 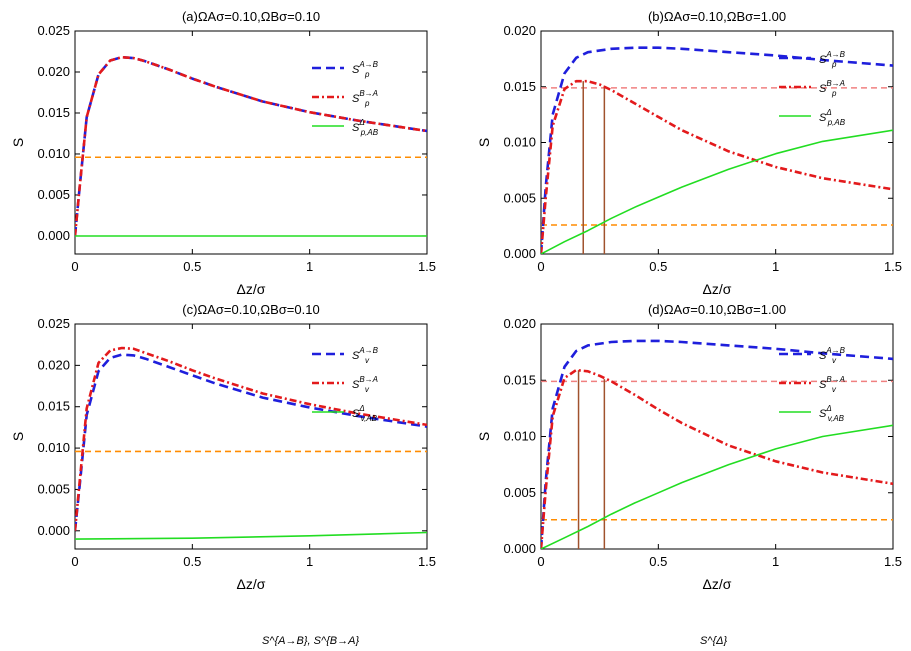 What do you see at coordinates (714, 640) in the screenshot?
I see `caption-right: S^{Δ}` at bounding box center [714, 640].